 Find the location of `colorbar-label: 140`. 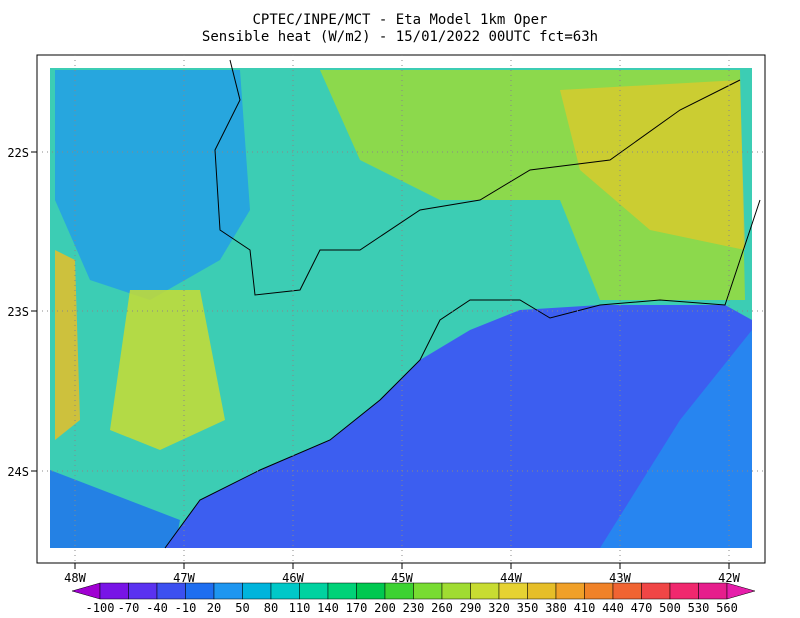

colorbar-label: 140 is located at coordinates (328, 608).